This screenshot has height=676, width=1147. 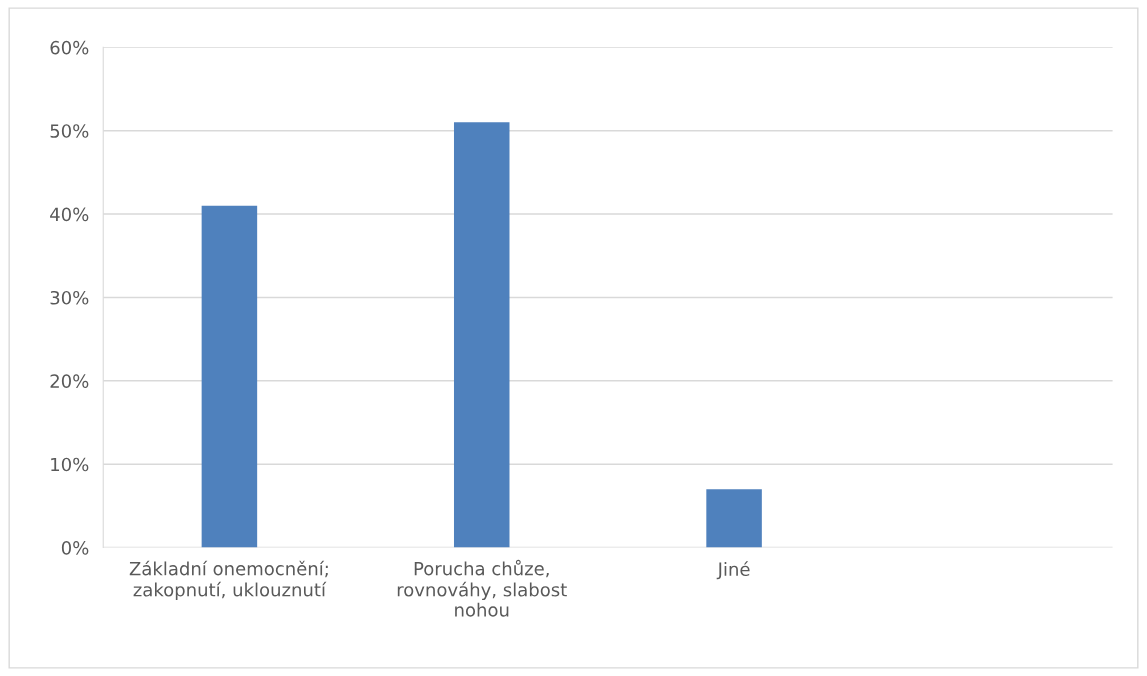 What do you see at coordinates (75, 548) in the screenshot?
I see `y-tick-label: 0%` at bounding box center [75, 548].